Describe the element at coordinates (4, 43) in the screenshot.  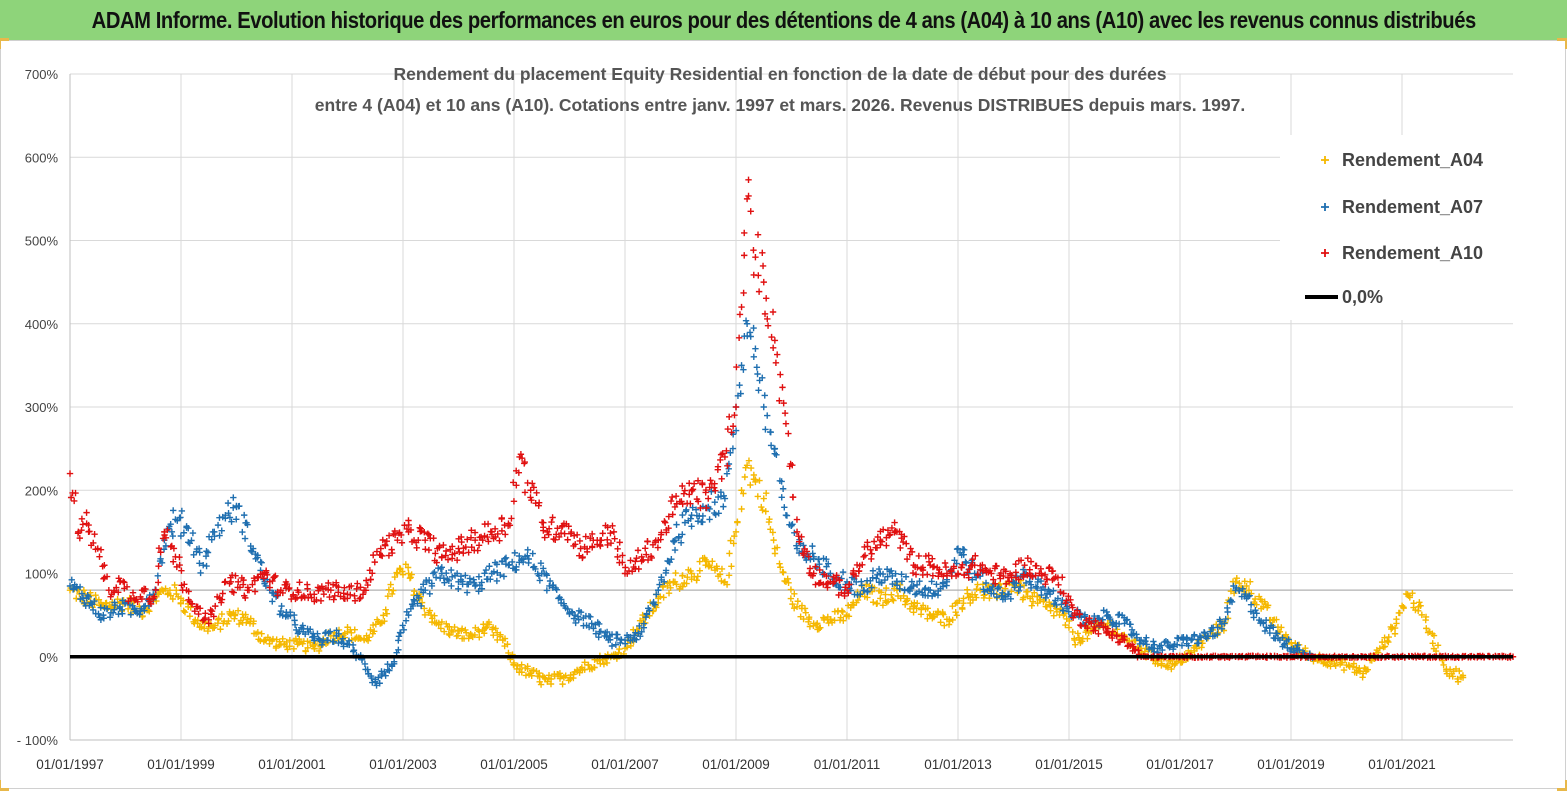
I see `corner-handle-top-left` at that location.